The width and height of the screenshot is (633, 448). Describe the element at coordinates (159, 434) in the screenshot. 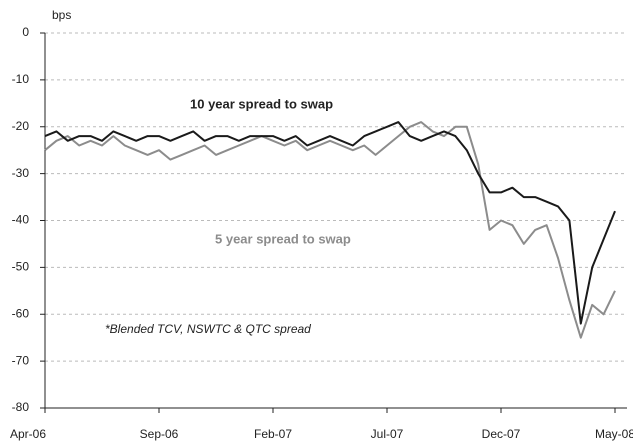

I see `x-tick-label: Sep-06` at that location.